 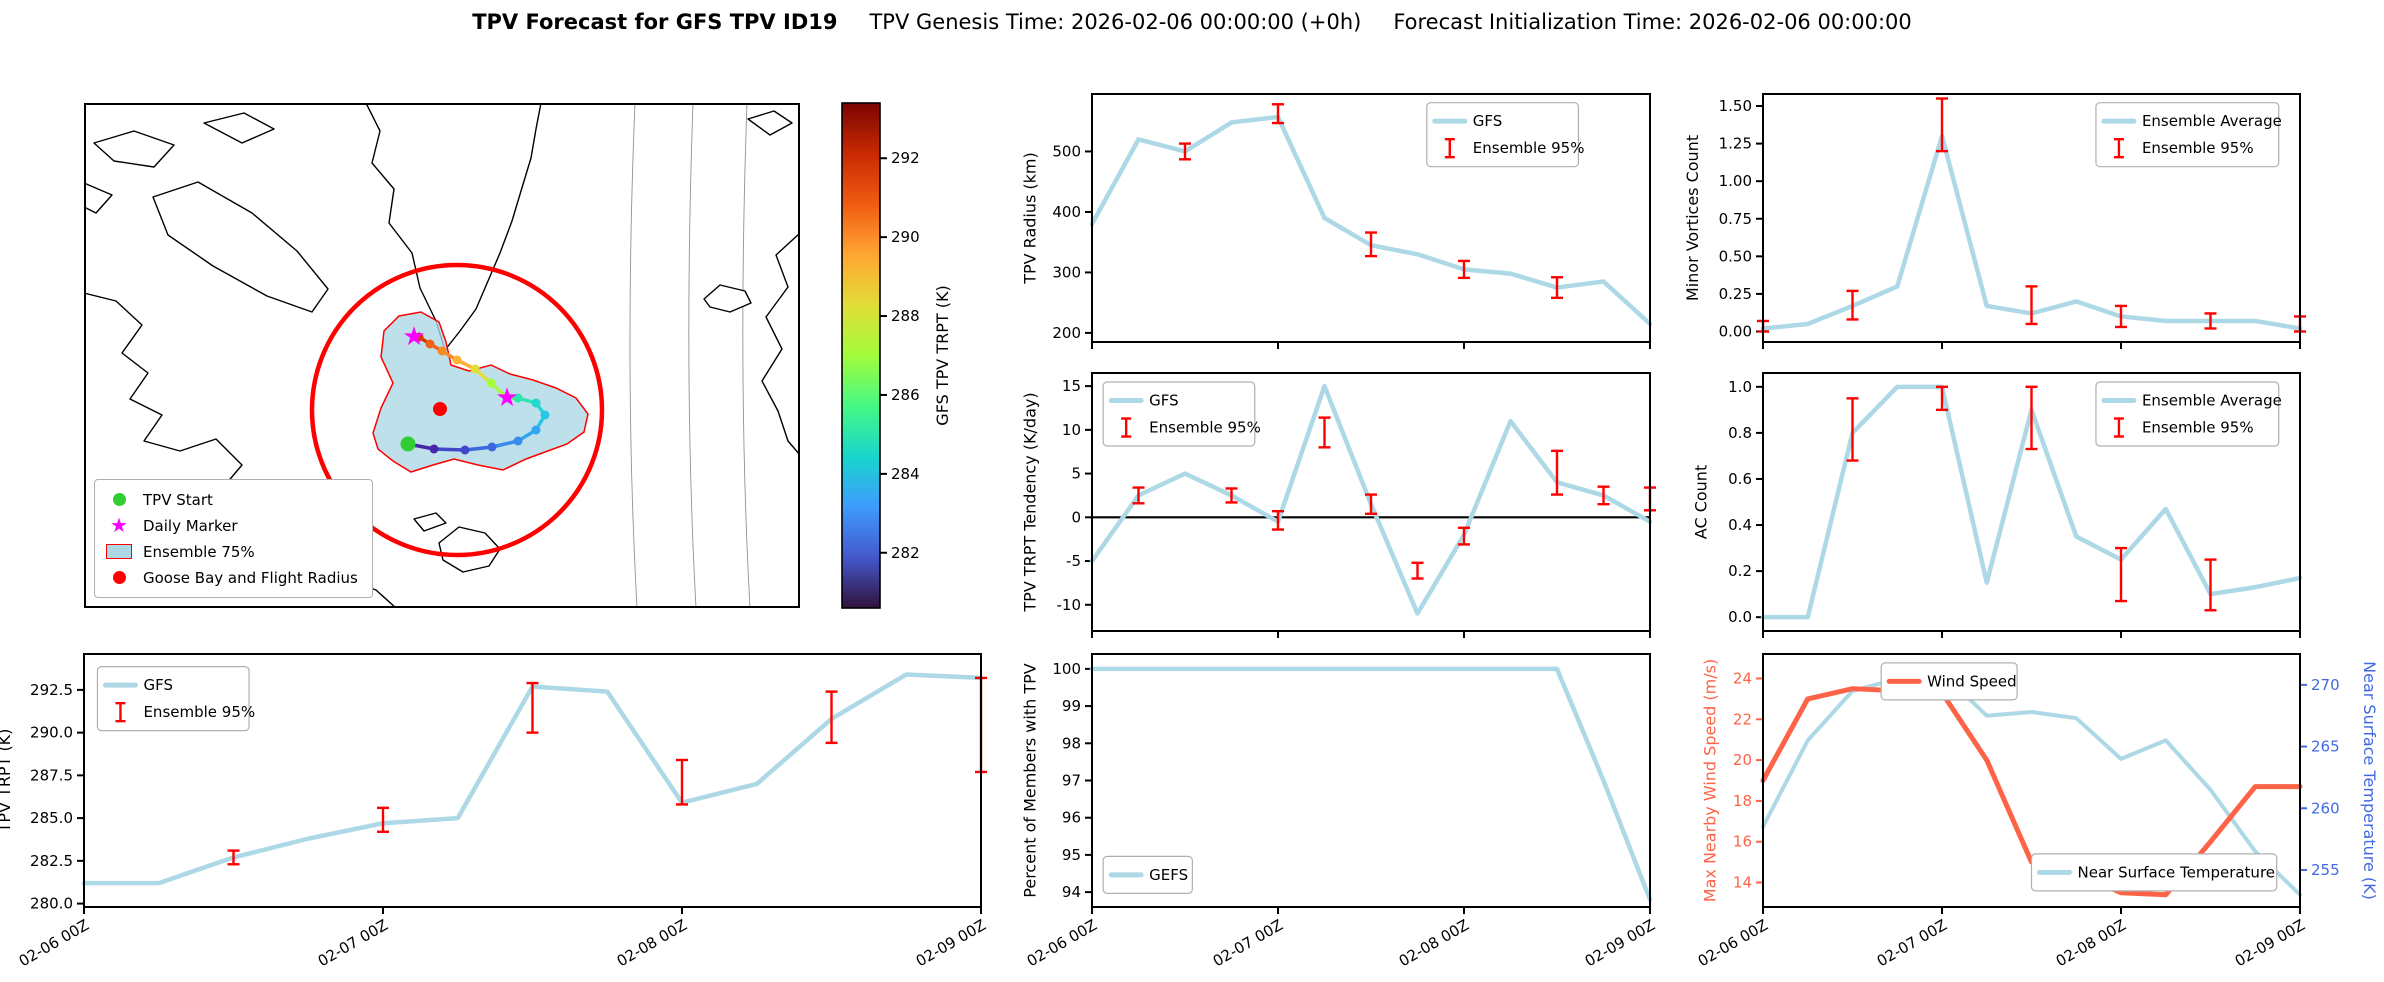 I want to click on svg-text: 1.00, so click(x=1735, y=181).